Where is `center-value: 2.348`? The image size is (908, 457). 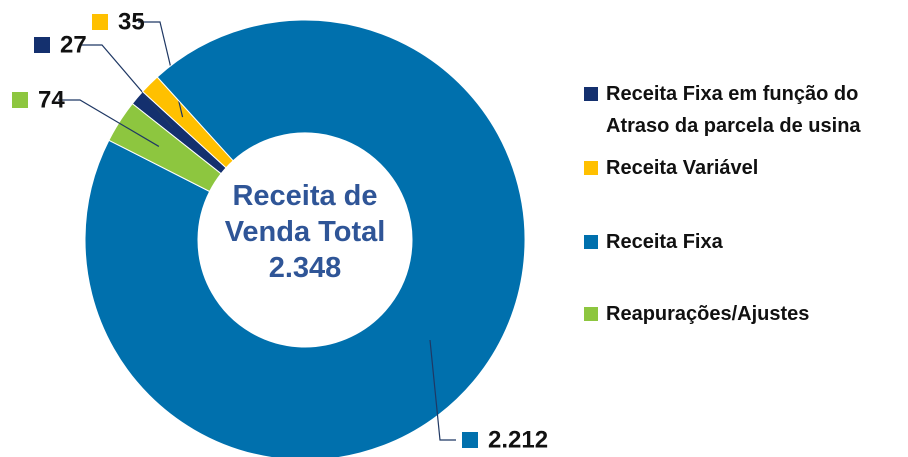
center-value: 2.348 is located at coordinates (305, 268).